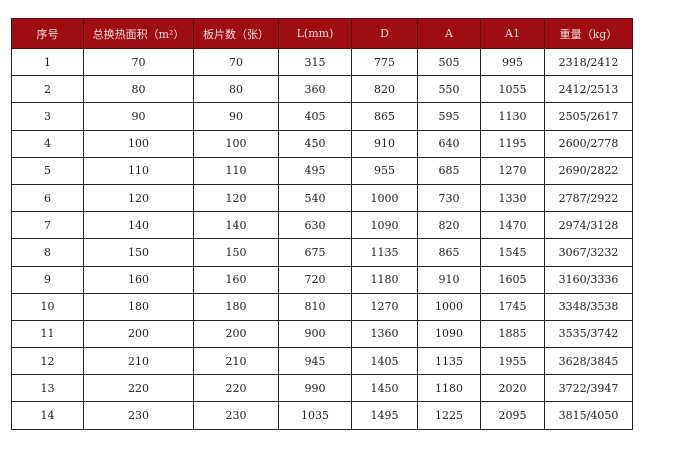 The width and height of the screenshot is (700, 450). I want to click on table-cell: 1225, so click(449, 415).